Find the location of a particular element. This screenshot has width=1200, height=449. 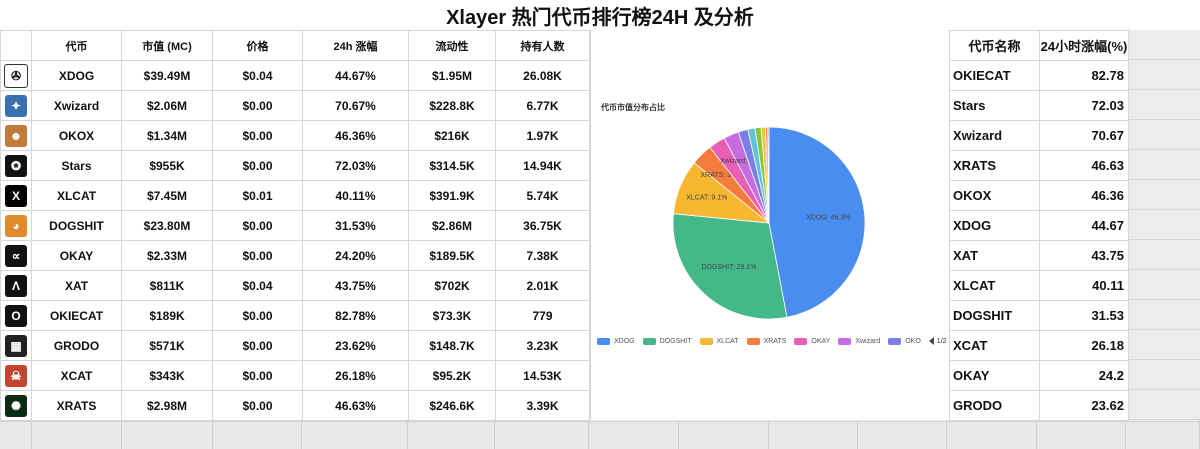

icon-cell: X is located at coordinates (16, 195).